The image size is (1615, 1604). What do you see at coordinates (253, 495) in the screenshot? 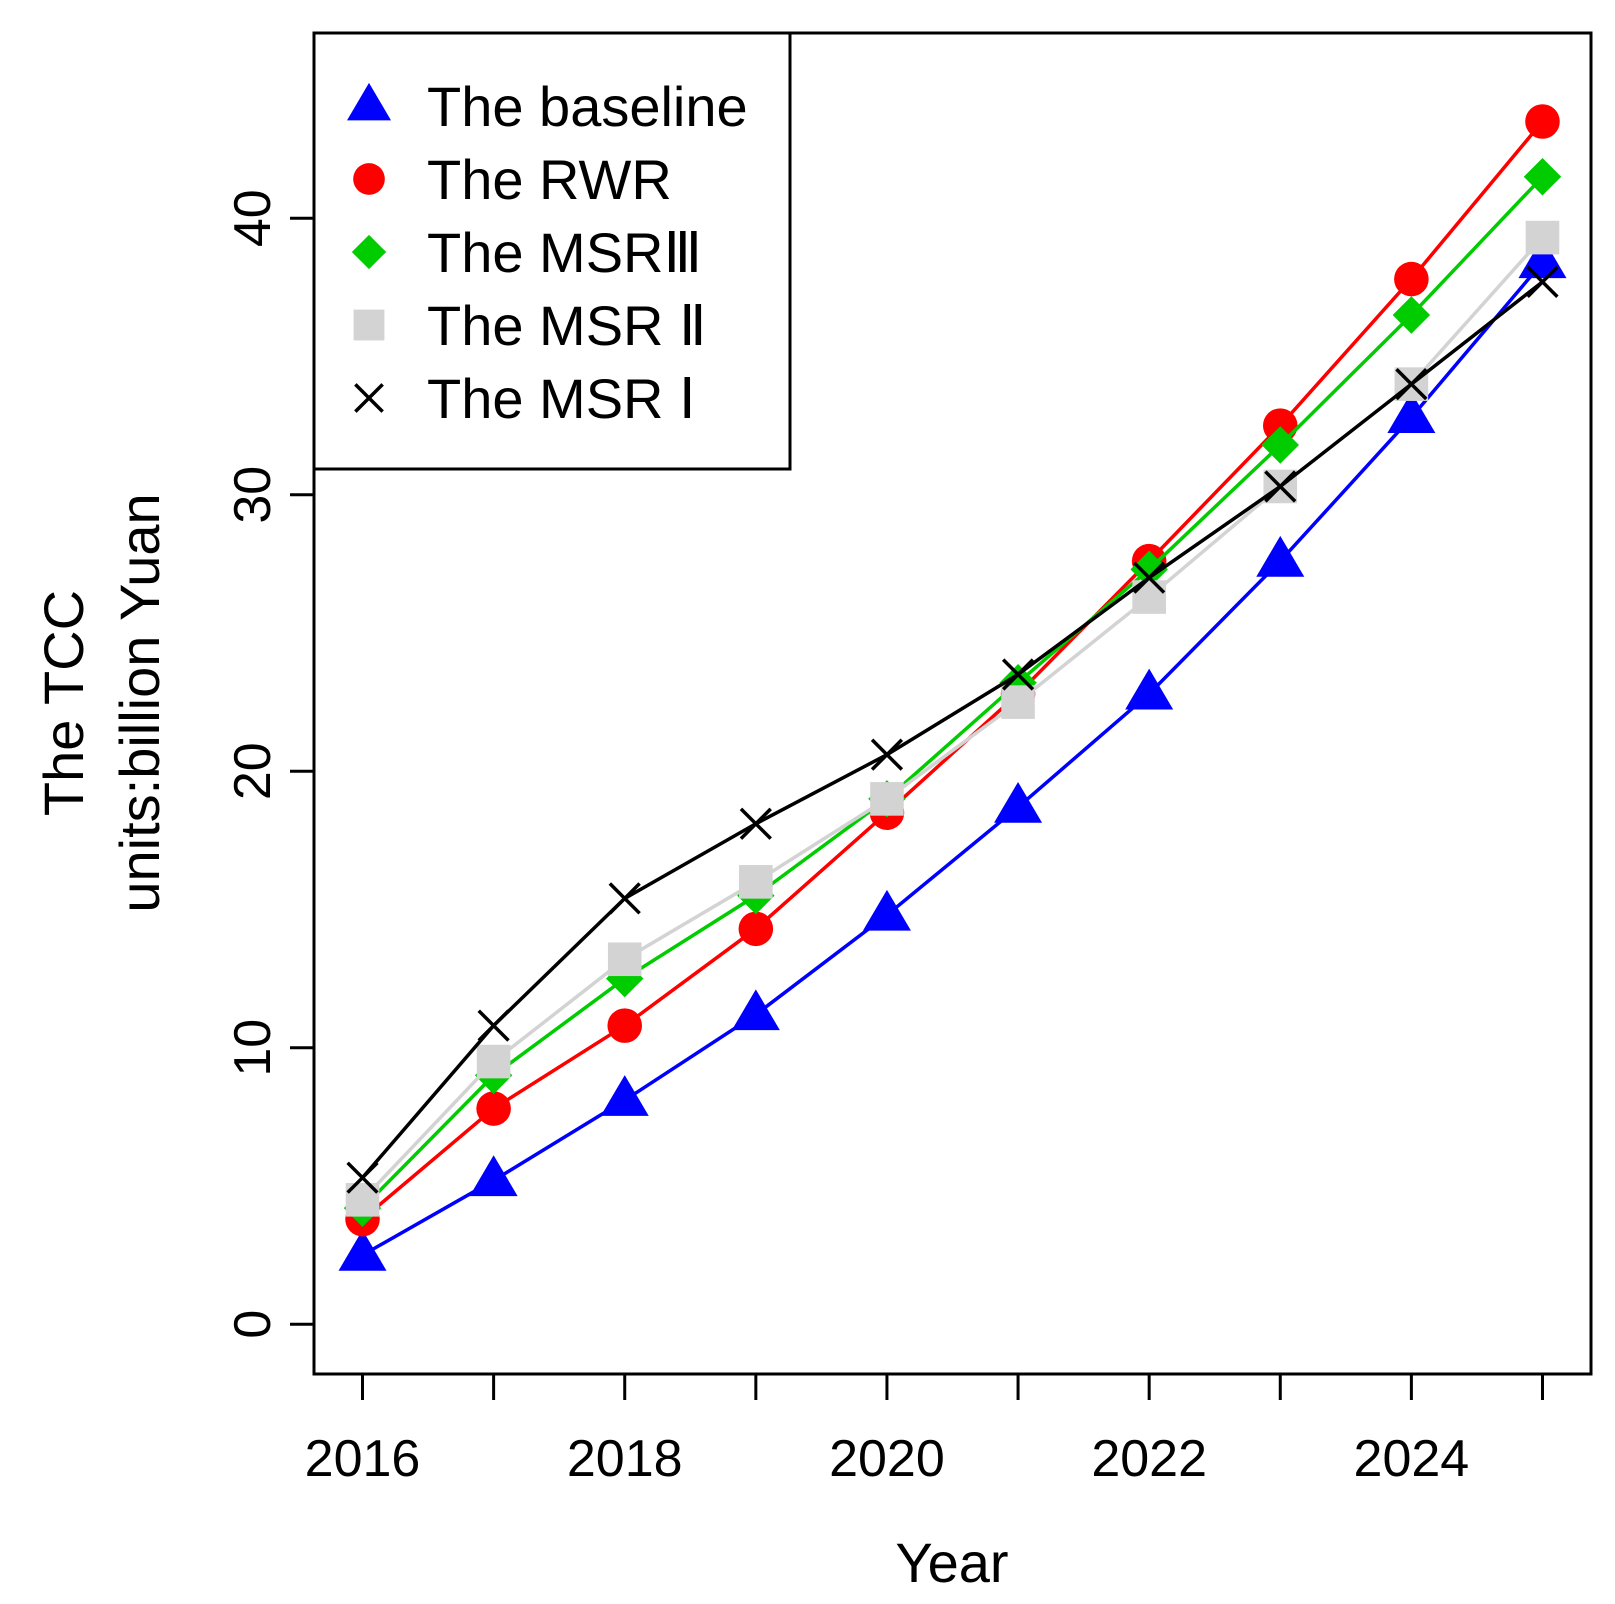
I see `y-tick-label: 30` at bounding box center [253, 495].